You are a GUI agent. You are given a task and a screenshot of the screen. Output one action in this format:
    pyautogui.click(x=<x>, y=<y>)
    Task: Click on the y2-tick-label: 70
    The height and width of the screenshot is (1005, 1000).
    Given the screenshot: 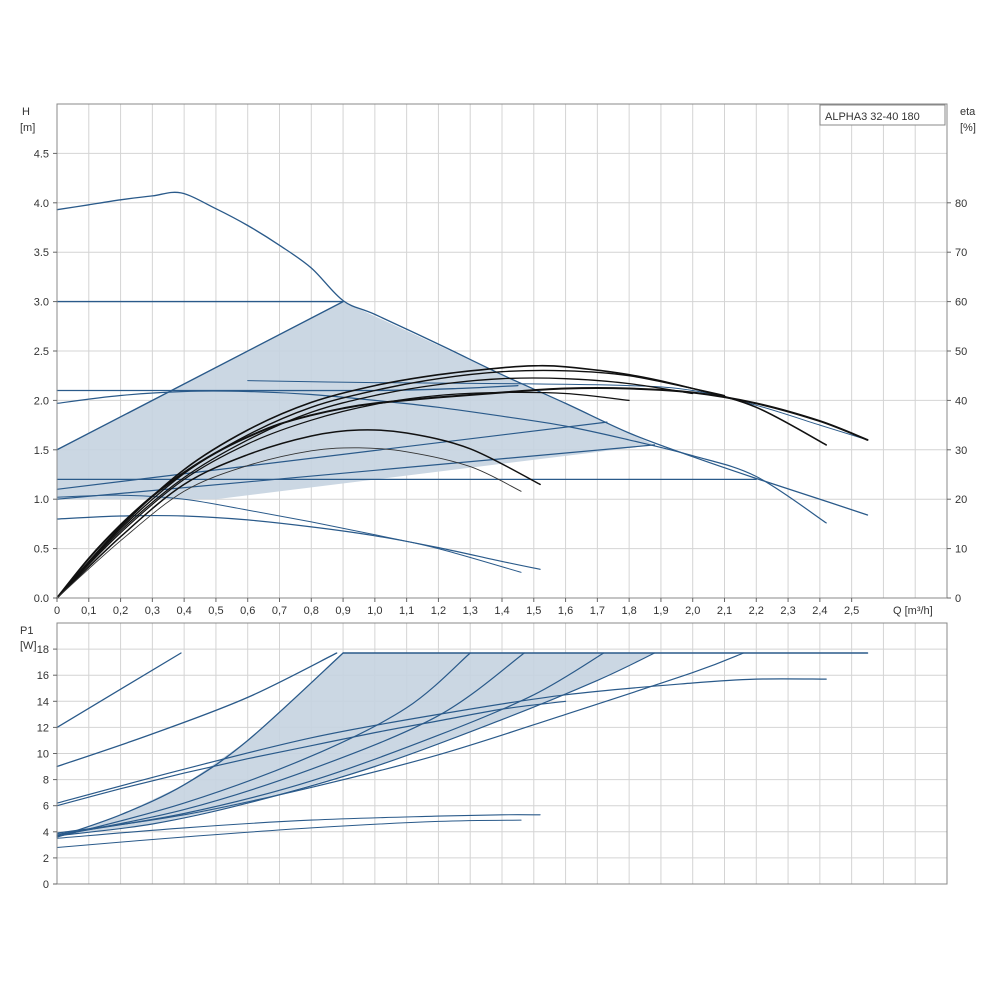 What is the action you would take?
    pyautogui.click(x=961, y=253)
    